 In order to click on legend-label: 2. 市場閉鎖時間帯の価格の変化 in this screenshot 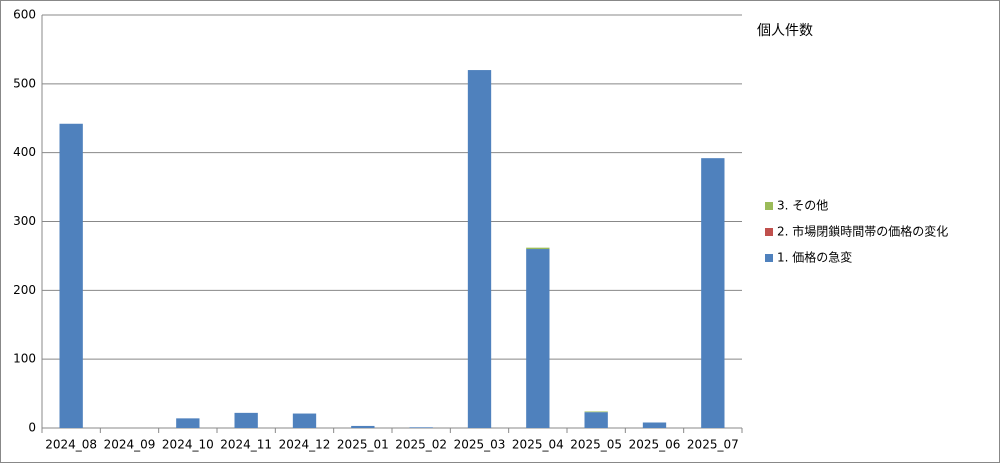, I will do `click(862, 231)`.